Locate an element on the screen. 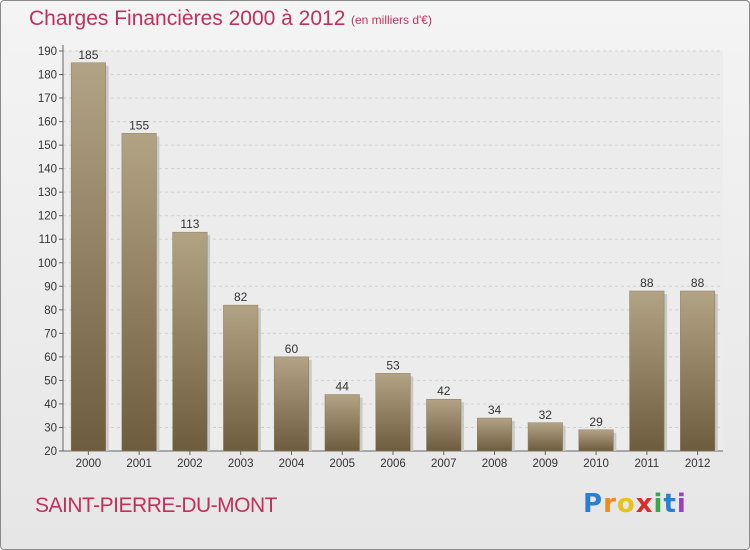  x-tick-label-2008: 2008 is located at coordinates (495, 464).